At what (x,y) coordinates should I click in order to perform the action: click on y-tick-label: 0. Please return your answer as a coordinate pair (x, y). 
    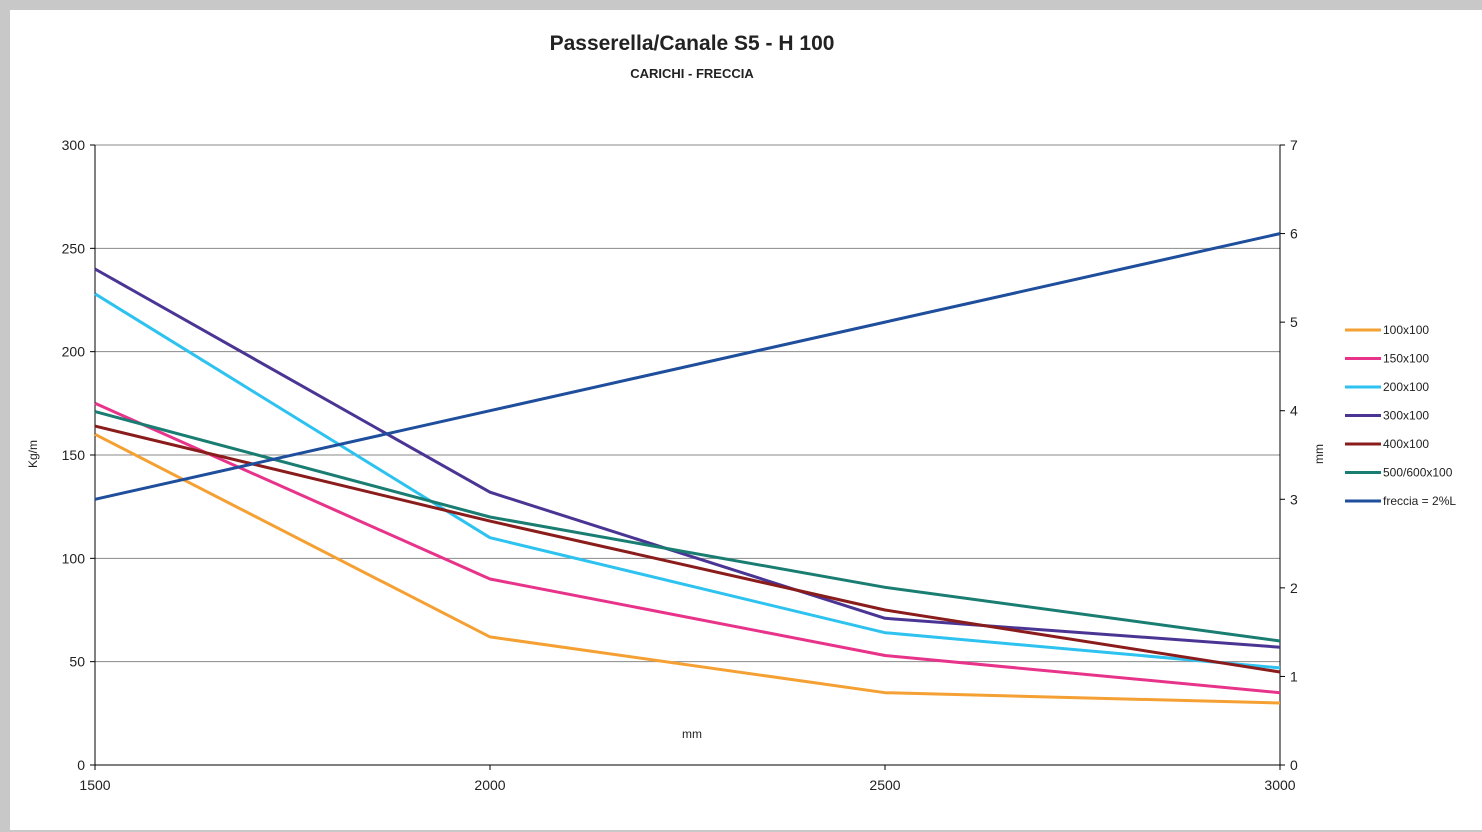
    Looking at the image, I should click on (81, 765).